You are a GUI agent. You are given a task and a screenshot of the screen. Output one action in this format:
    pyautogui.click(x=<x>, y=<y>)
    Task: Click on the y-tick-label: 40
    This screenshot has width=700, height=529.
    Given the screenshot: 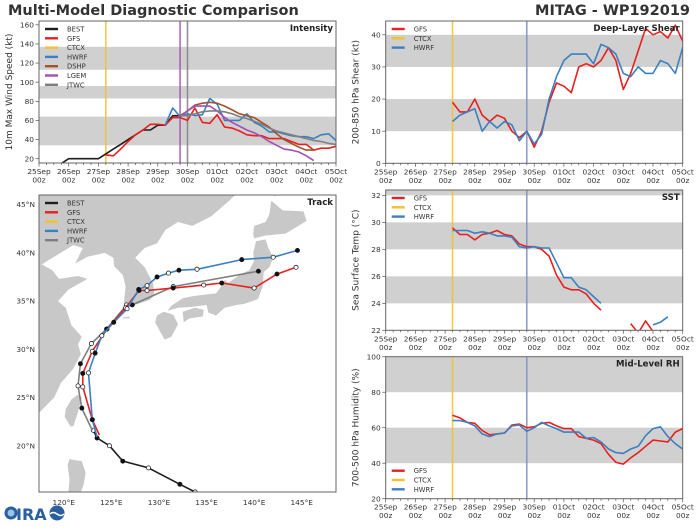 What is the action you would take?
    pyautogui.click(x=376, y=463)
    